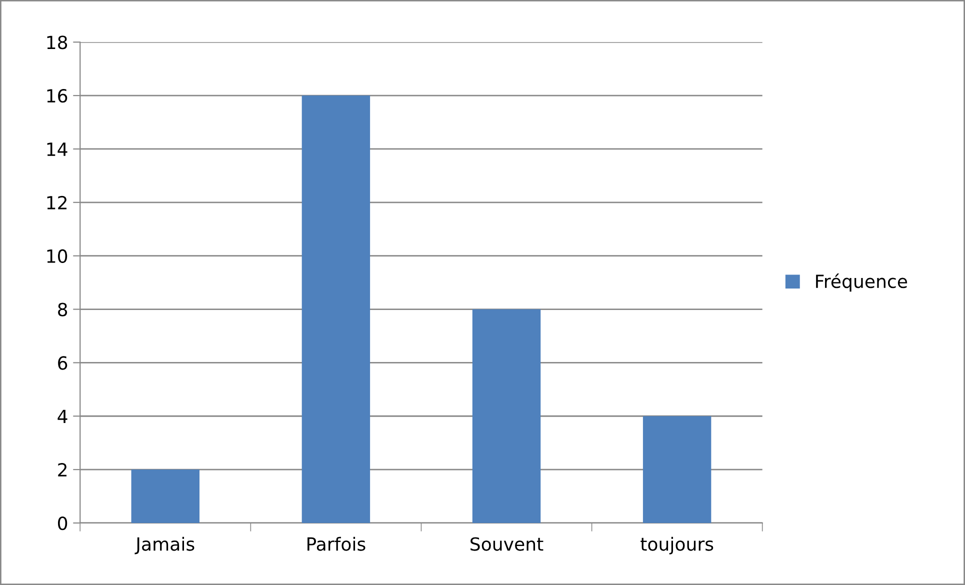 The height and width of the screenshot is (585, 965). What do you see at coordinates (63, 363) in the screenshot?
I see `y-tick-label: 6` at bounding box center [63, 363].